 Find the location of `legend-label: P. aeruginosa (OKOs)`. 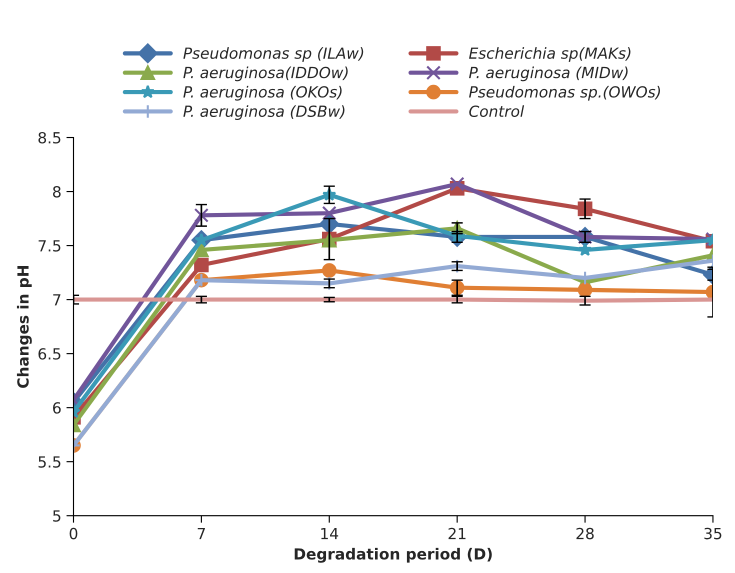

legend-label: P. aeruginosa (OKOs) is located at coordinates (262, 93).